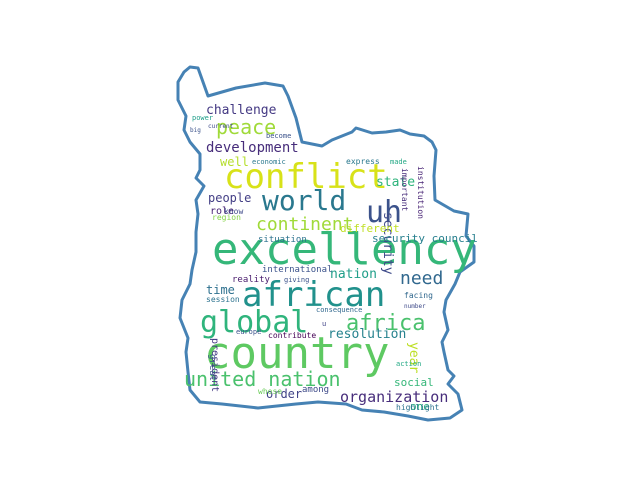 The image size is (640, 480). Describe the element at coordinates (395, 182) in the screenshot. I see `word: state` at that location.